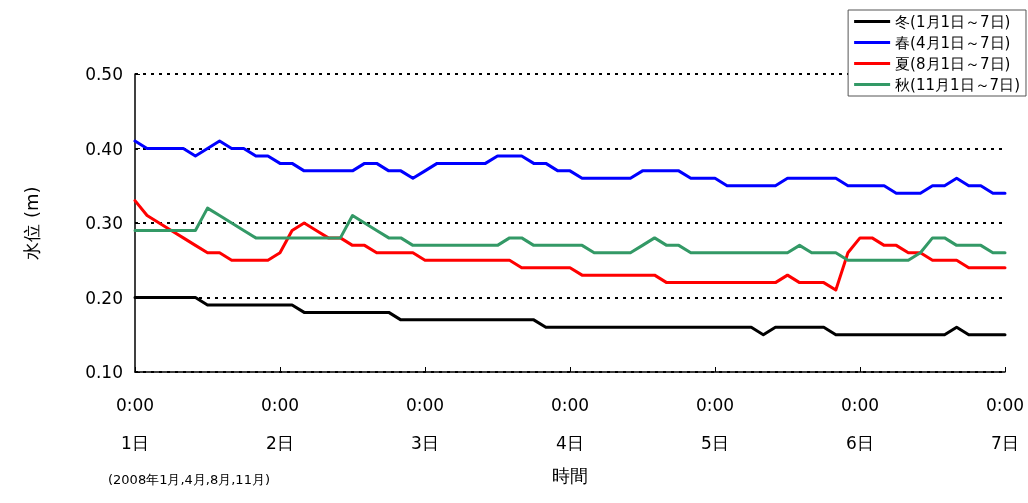  What do you see at coordinates (189, 479) in the screenshot?
I see `text: (2008年1月,4月,8月,11月)` at bounding box center [189, 479].